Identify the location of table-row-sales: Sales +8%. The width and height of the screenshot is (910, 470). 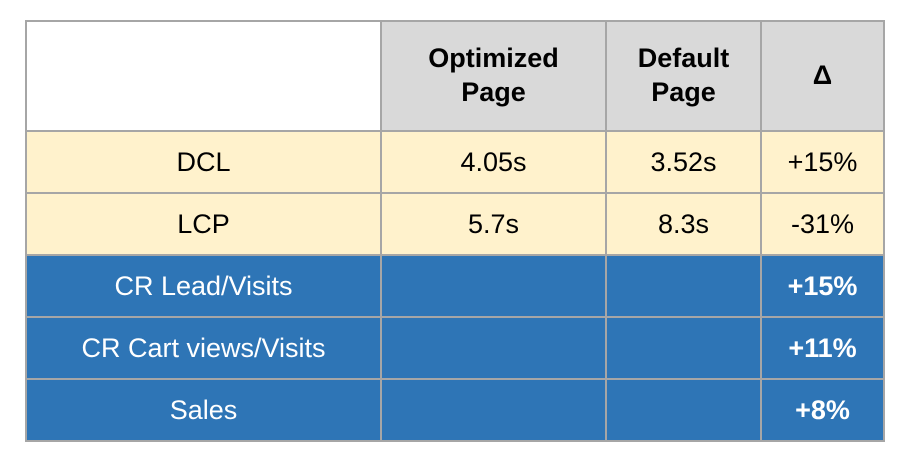
(455, 410).